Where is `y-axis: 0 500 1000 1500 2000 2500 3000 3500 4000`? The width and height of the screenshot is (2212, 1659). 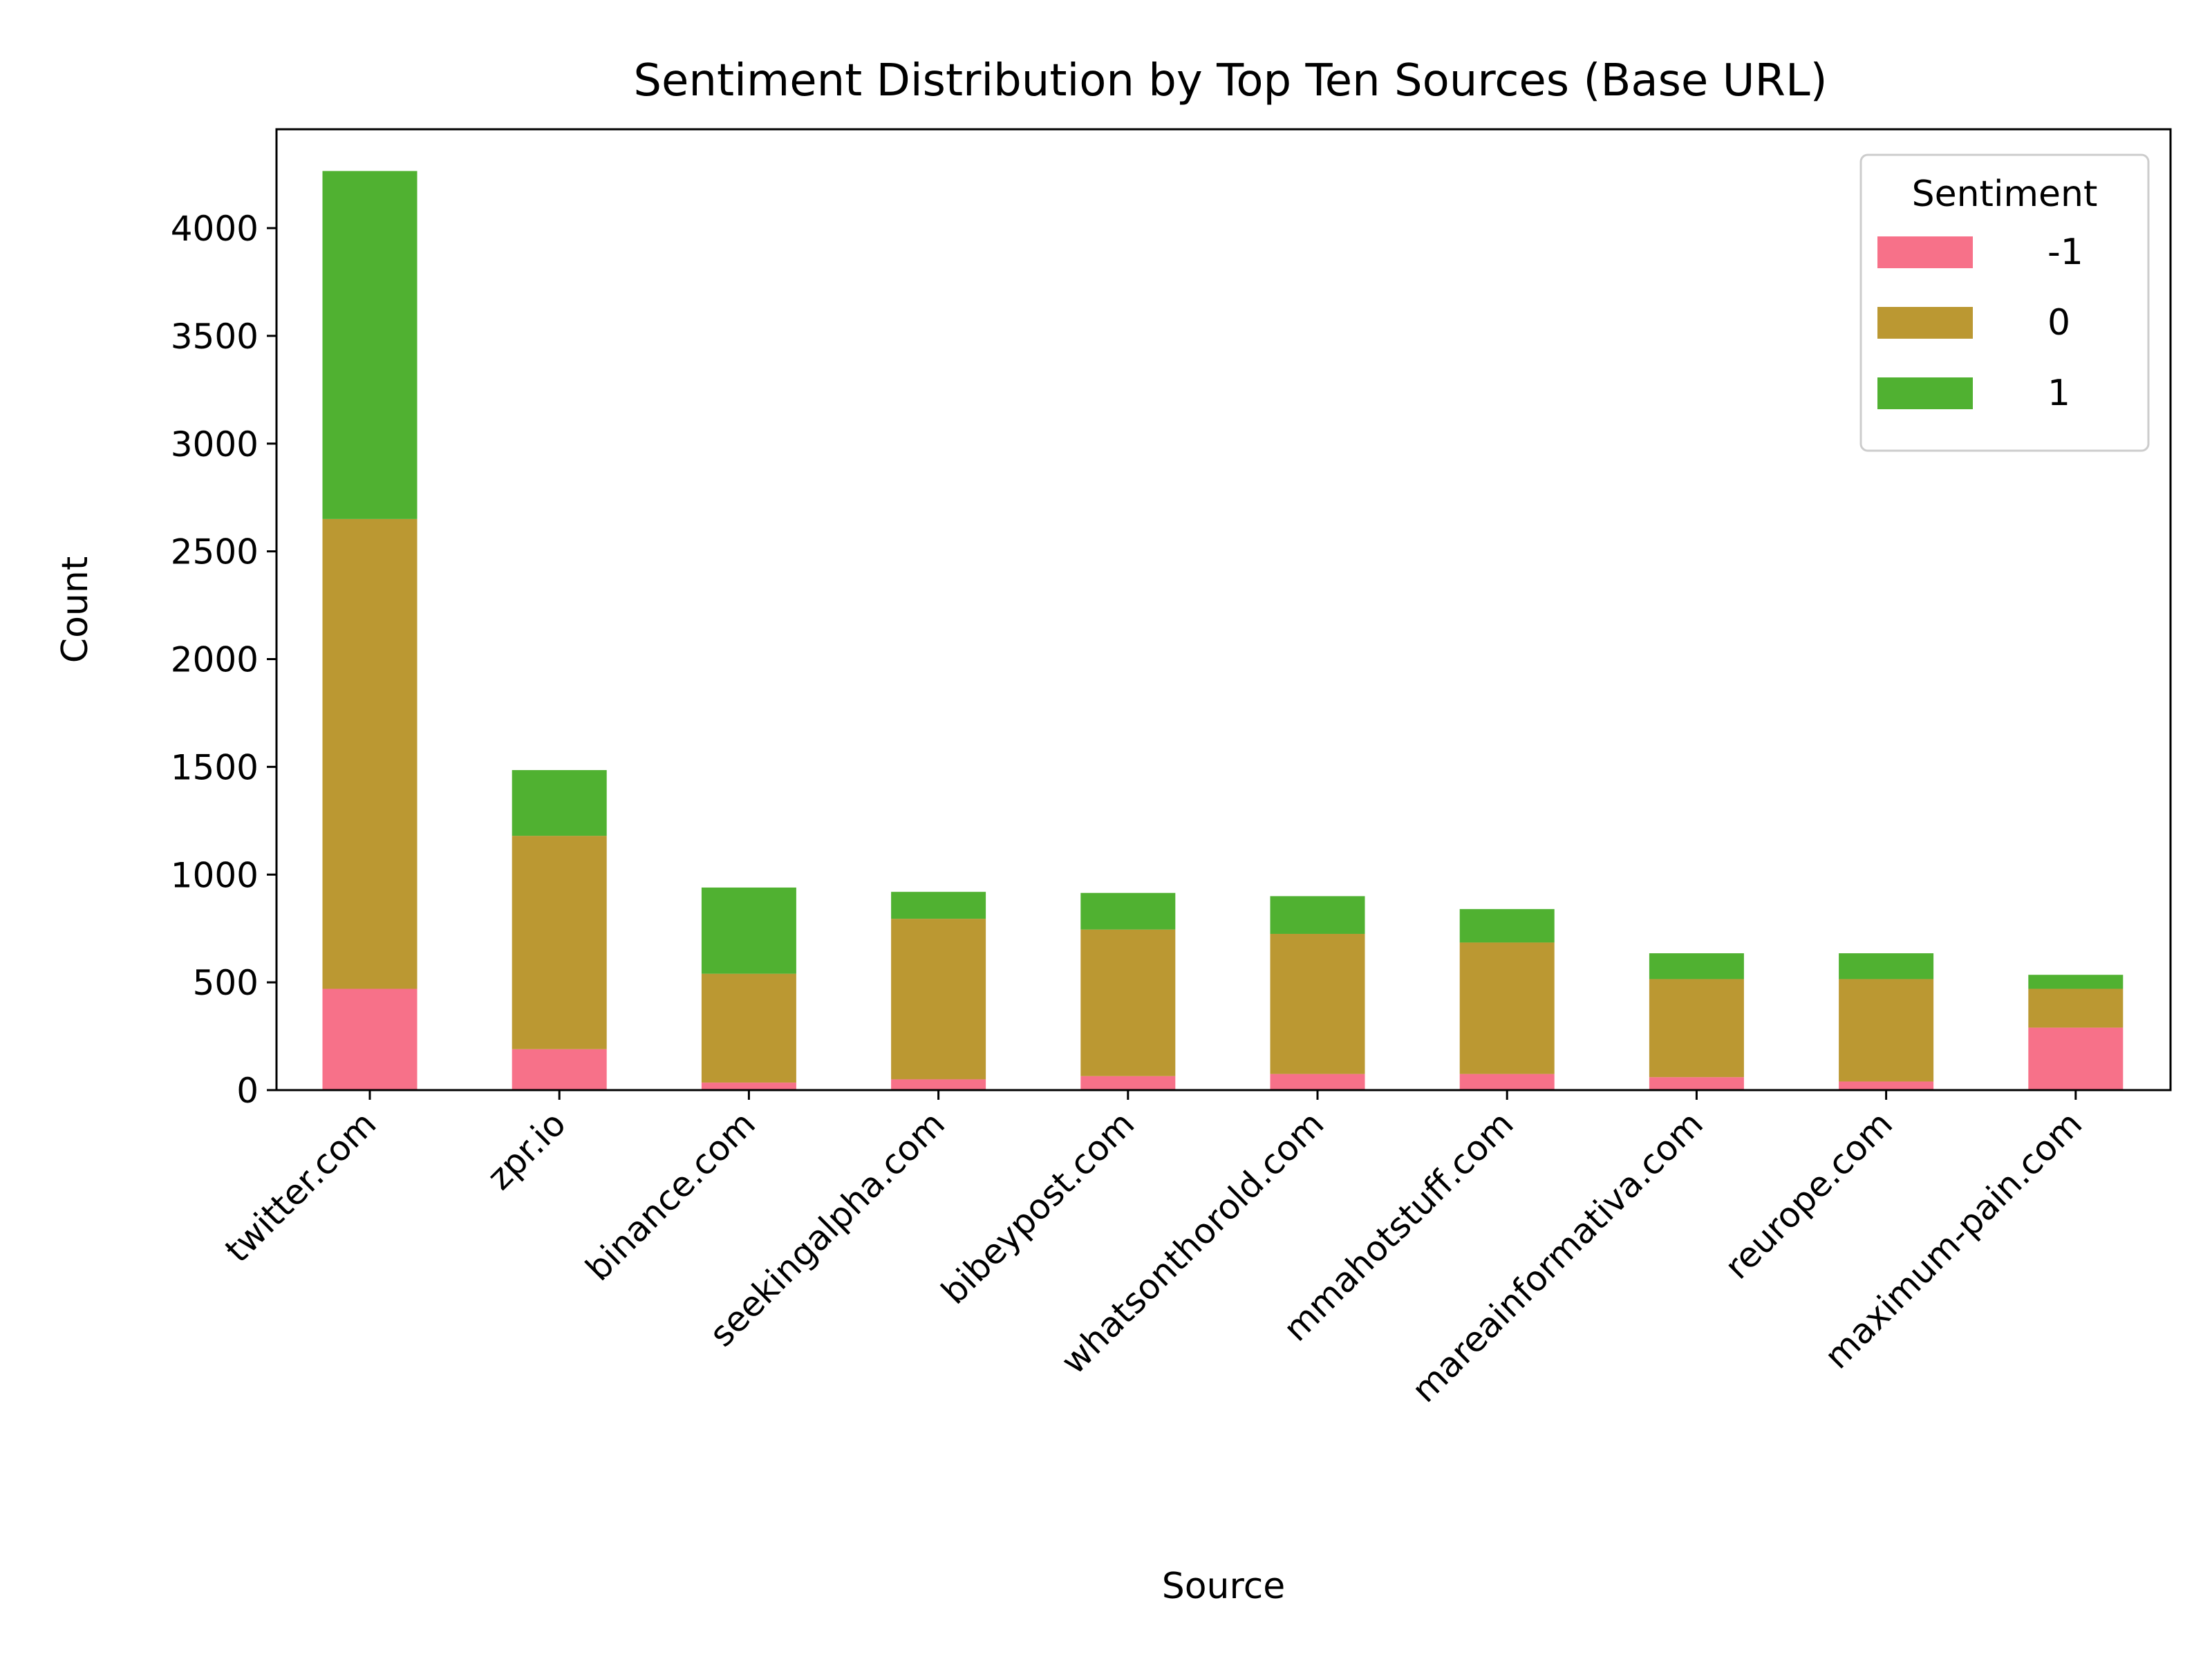 y-axis: 0 500 1000 1500 2000 2500 3000 3500 4000 is located at coordinates (223, 660).